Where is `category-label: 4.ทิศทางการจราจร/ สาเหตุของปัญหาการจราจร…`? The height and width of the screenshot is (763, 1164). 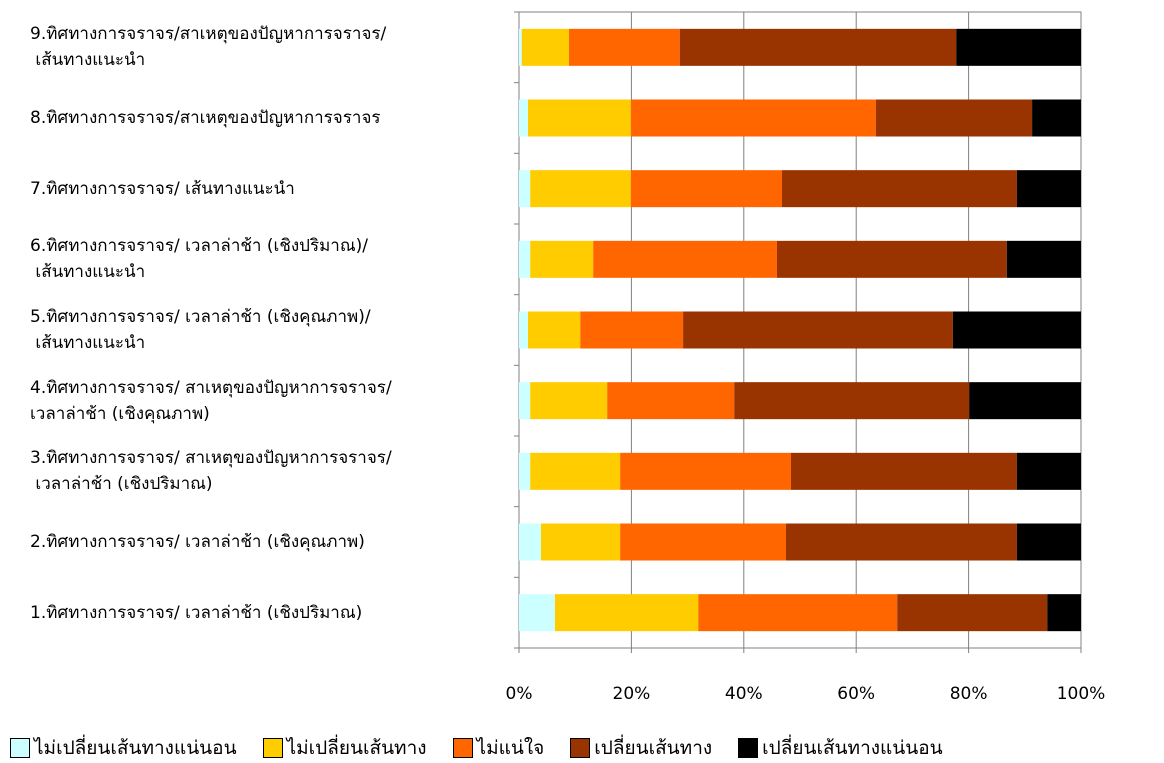
category-label: 4.ทิศทางการจราจร/ สาเหตุของปัญหาการจราจร… is located at coordinates (211, 400).